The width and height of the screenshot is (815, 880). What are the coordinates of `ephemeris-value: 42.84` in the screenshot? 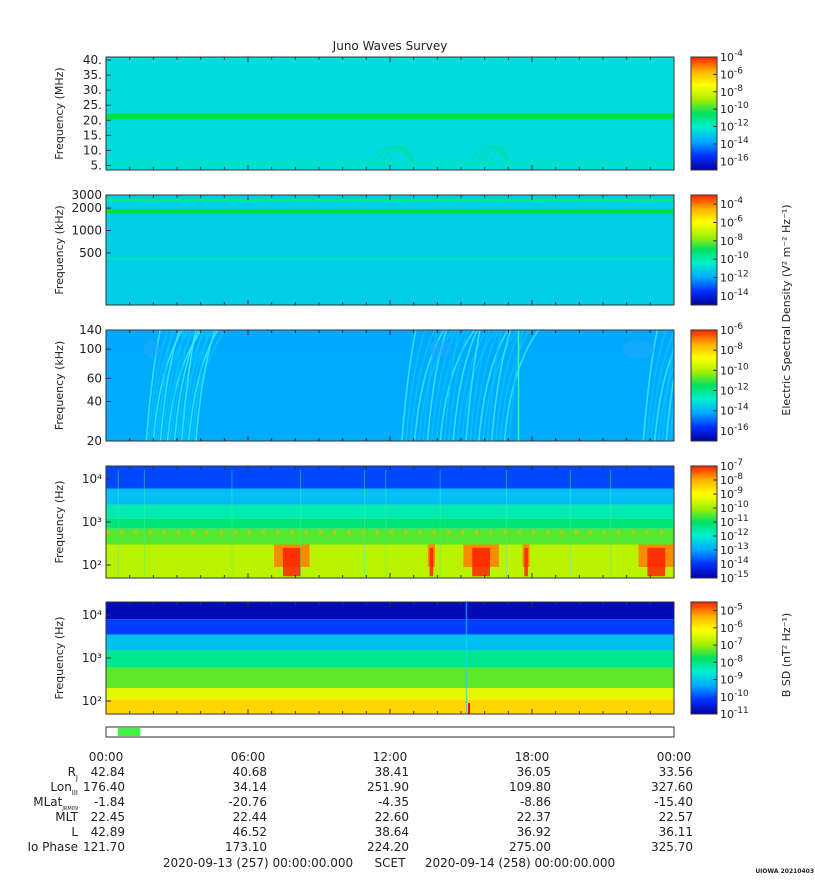 It's located at (108, 772).